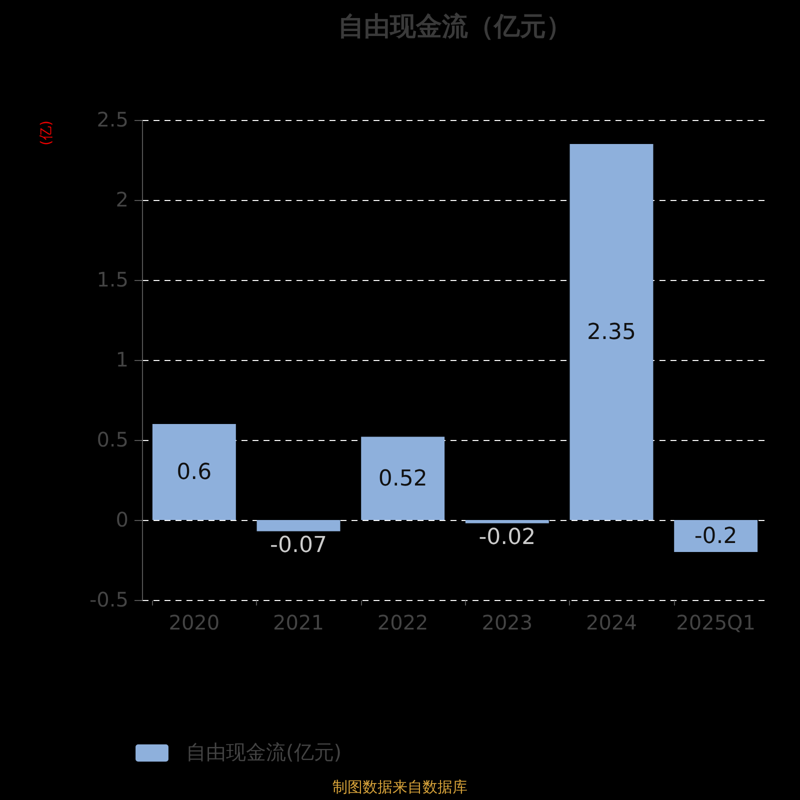 The height and width of the screenshot is (800, 800). What do you see at coordinates (194, 622) in the screenshot?
I see `x-tick-label: 2020` at bounding box center [194, 622].